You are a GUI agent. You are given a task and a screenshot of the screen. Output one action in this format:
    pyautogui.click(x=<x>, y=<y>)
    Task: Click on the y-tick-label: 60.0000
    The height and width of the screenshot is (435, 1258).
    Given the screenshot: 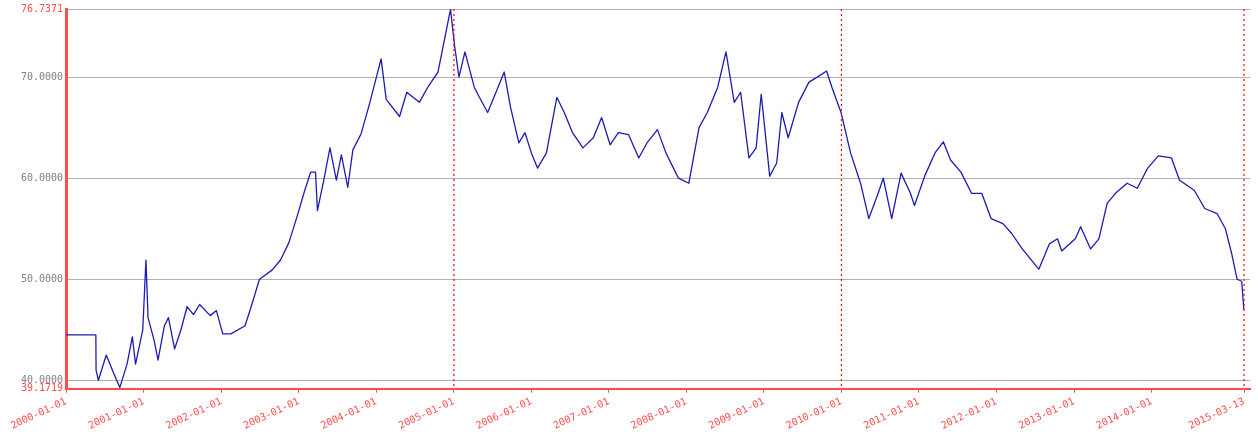 What is the action you would take?
    pyautogui.click(x=42, y=177)
    